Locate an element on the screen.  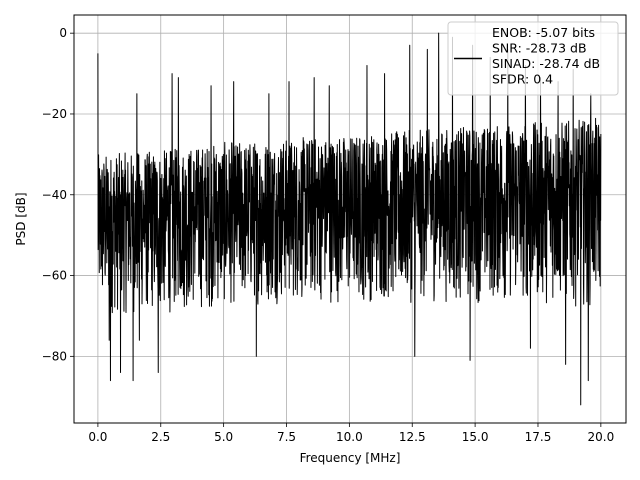
x-tick-label: 7.5 is located at coordinates (286, 437).